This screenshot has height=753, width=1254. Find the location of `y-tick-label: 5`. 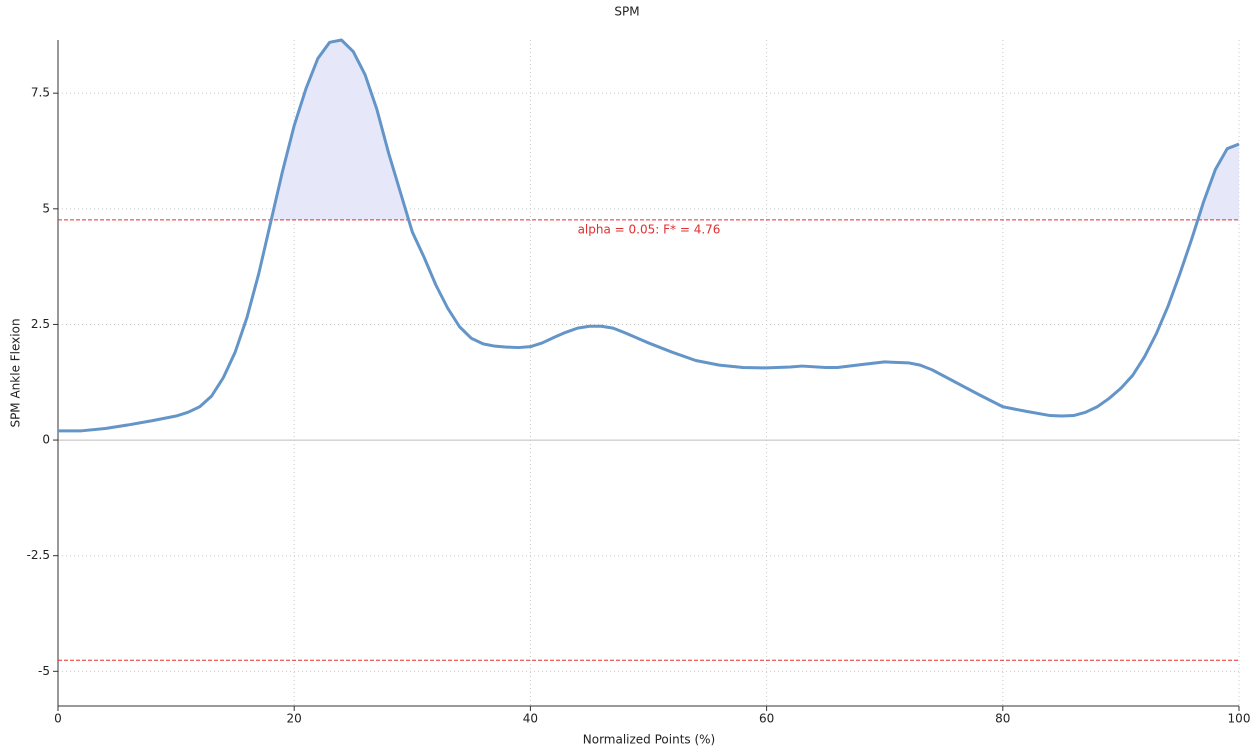

y-tick-label: 5 is located at coordinates (46, 208).